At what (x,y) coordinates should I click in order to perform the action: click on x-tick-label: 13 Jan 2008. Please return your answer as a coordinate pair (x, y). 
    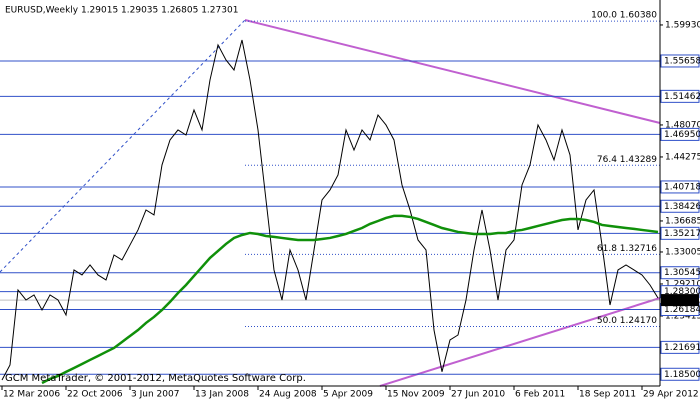
    Looking at the image, I should click on (222, 395).